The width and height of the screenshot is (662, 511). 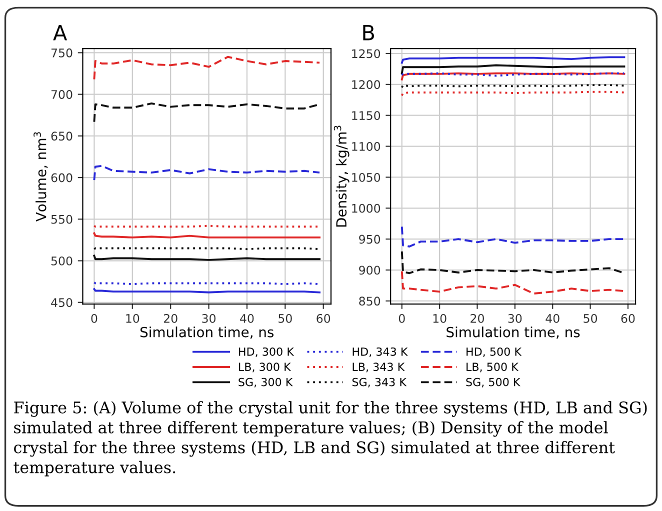 What do you see at coordinates (61, 94) in the screenshot?
I see `y-tick-label: 700` at bounding box center [61, 94].